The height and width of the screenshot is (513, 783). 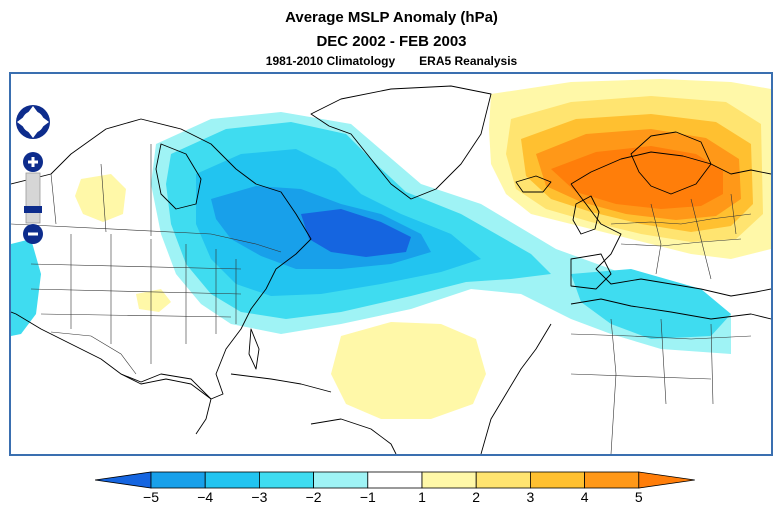 What do you see at coordinates (530, 497) in the screenshot?
I see `colorbar-tick-label: 3` at bounding box center [530, 497].